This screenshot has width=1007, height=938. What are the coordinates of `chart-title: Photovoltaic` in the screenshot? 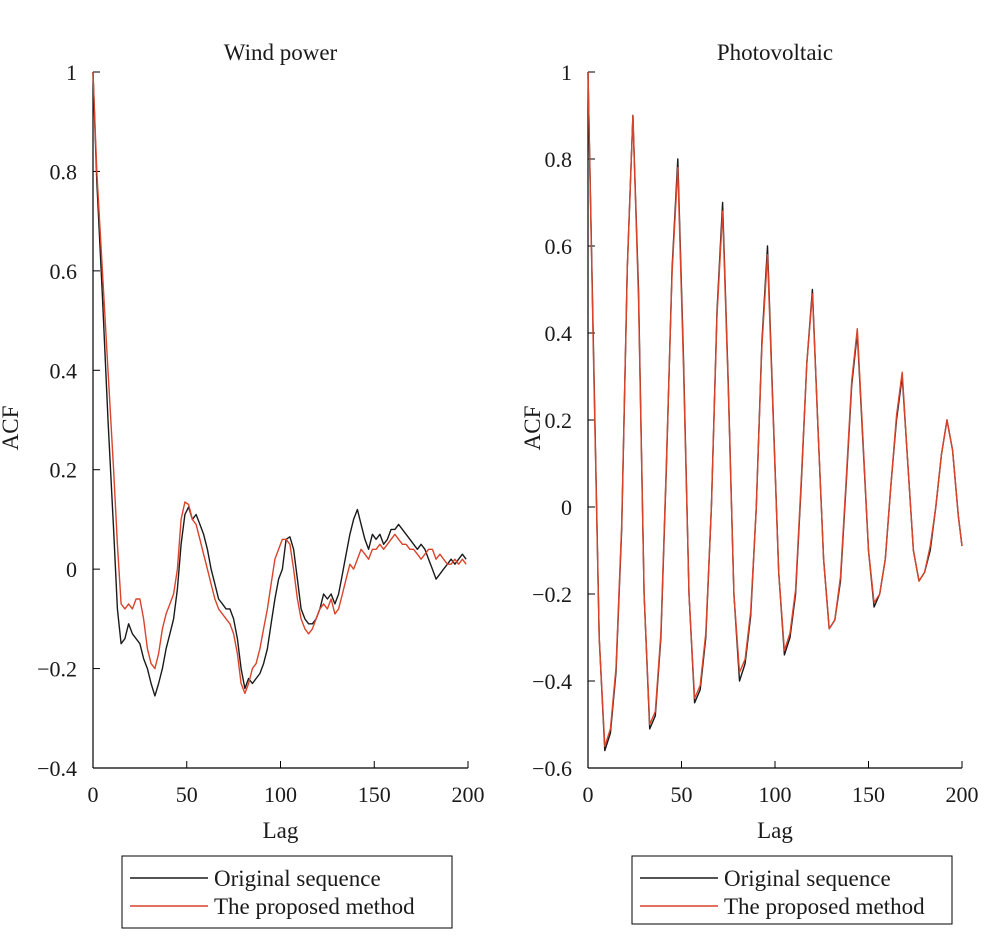 It's located at (775, 52).